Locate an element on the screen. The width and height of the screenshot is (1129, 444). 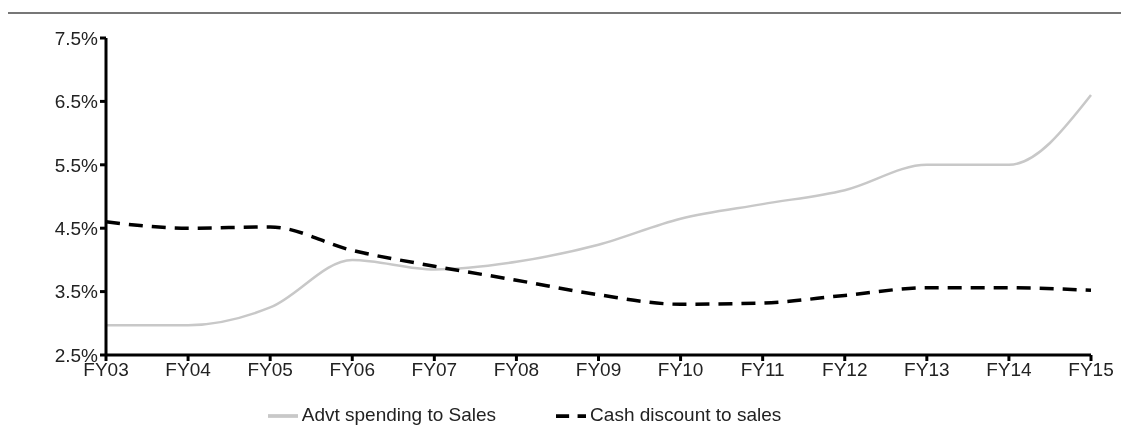
x-tick-label: FY11 is located at coordinates (762, 370).